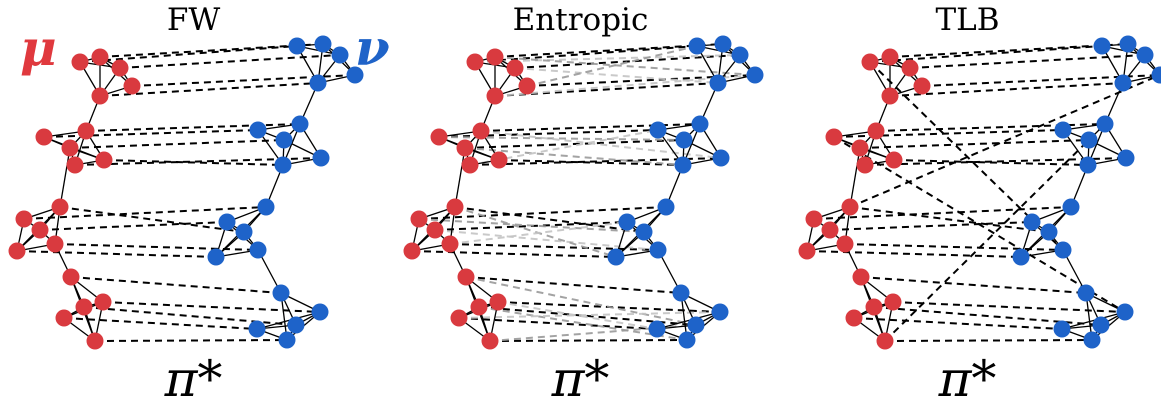  I want to click on fw-blue-edge, so click(288, 320).